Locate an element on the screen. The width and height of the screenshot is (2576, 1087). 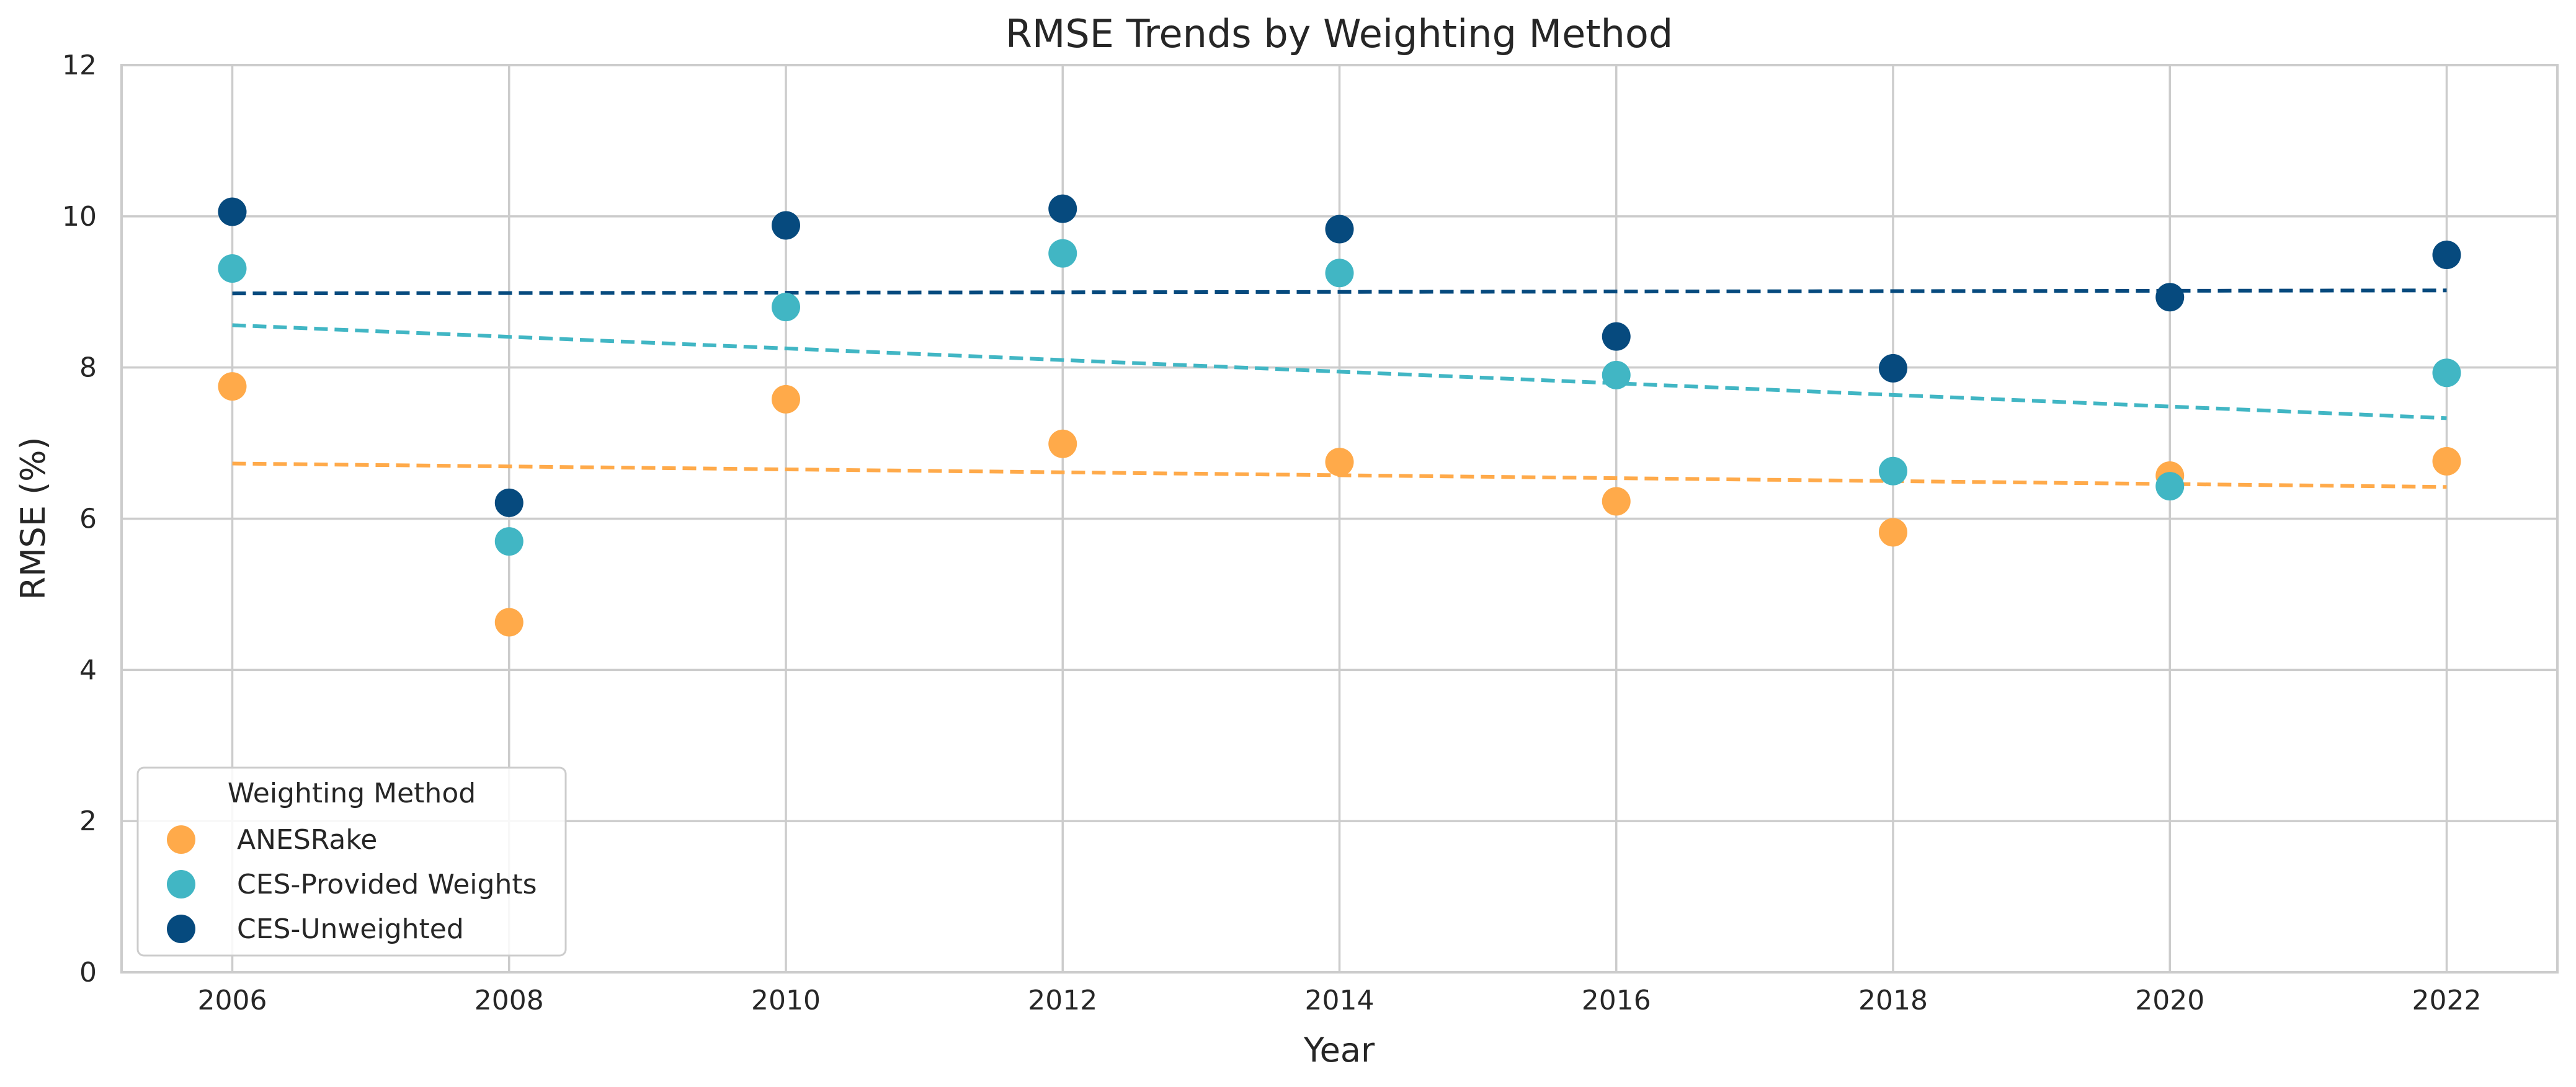
x-axis-label: Year is located at coordinates (1339, 1050).